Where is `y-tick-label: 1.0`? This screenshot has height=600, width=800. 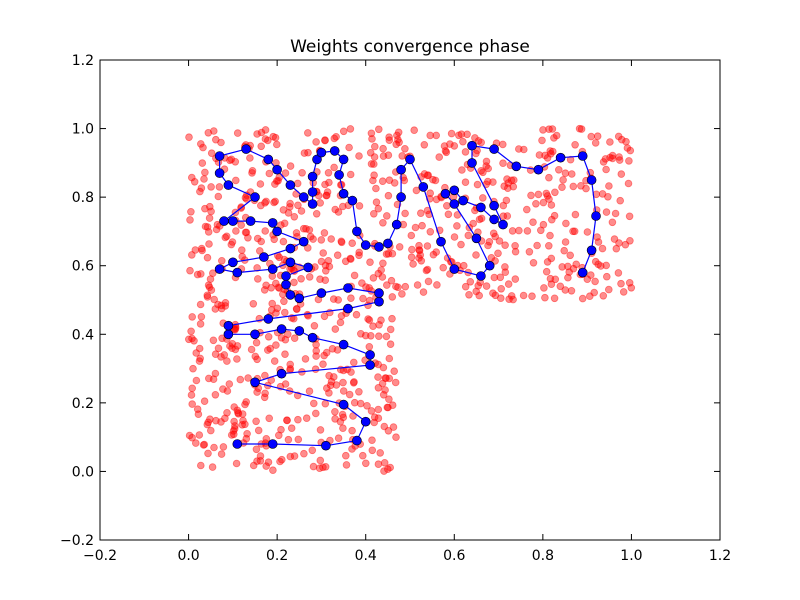
y-tick-label: 1.0 is located at coordinates (83, 130).